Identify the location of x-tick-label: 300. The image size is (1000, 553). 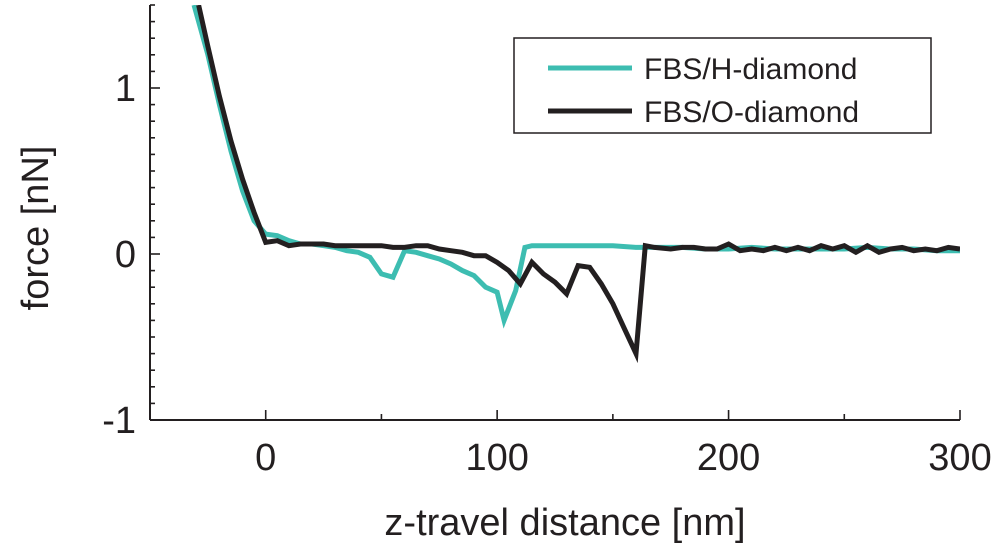
(959, 458).